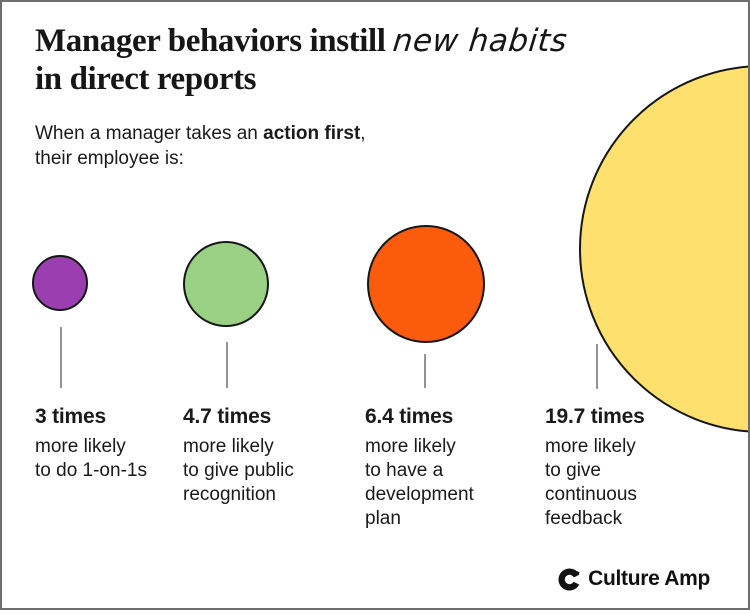  Describe the element at coordinates (109, 158) in the screenshot. I see `subtitle-text-line2: their employee is:` at that location.